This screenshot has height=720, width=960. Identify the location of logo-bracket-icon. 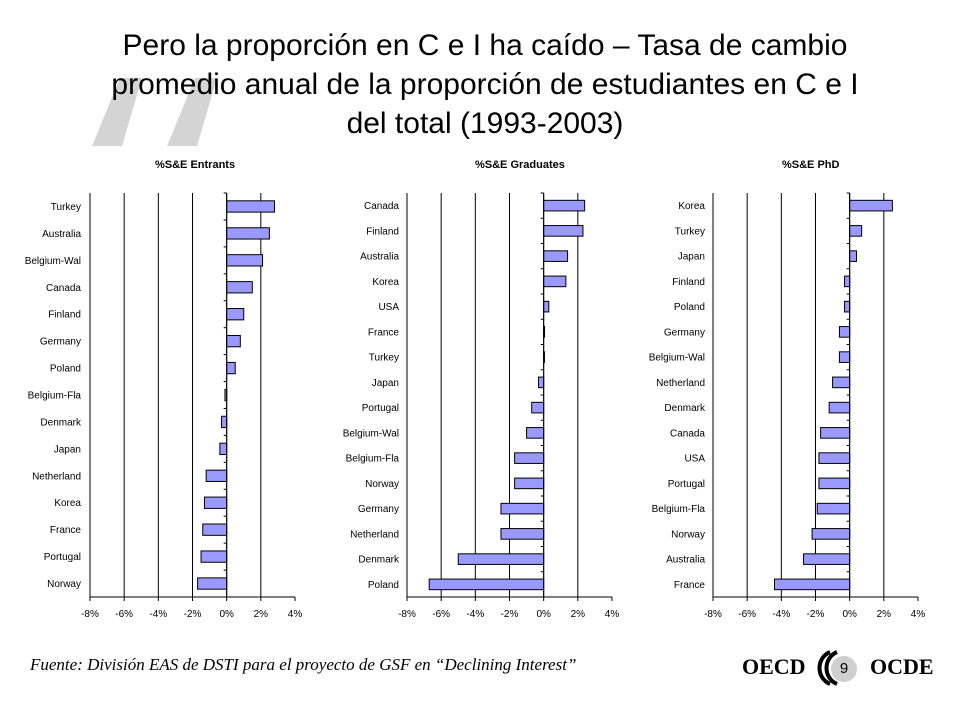
(827, 668).